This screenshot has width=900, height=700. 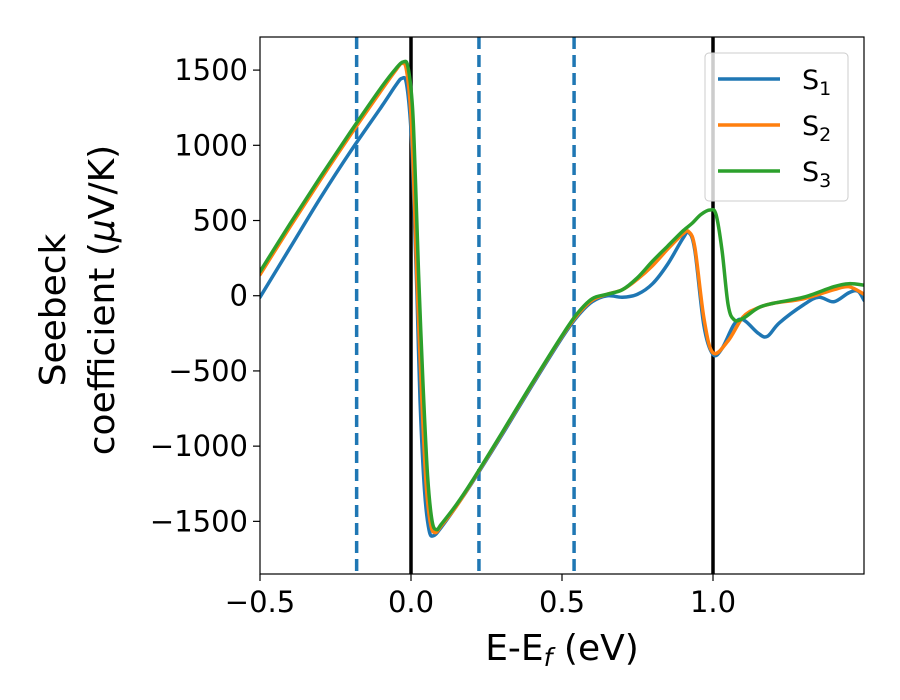 I want to click on y-tick-label: 500, so click(x=220, y=221).